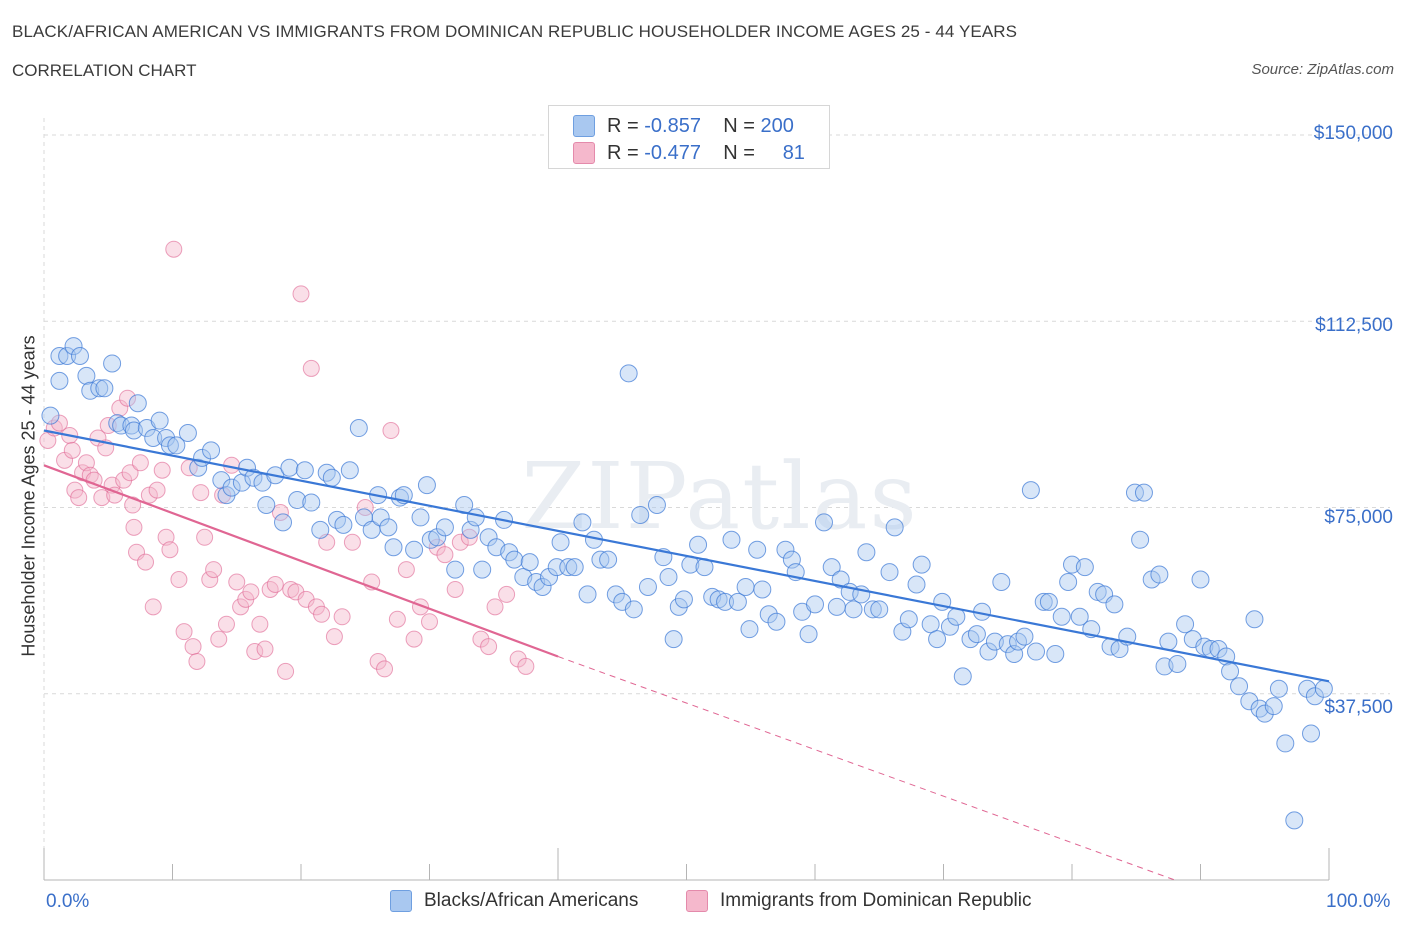 Image resolution: width=1406 pixels, height=930 pixels. What do you see at coordinates (28, 496) in the screenshot?
I see `y-axis-title: Householder Income Ages 25 - 44 years` at bounding box center [28, 496].